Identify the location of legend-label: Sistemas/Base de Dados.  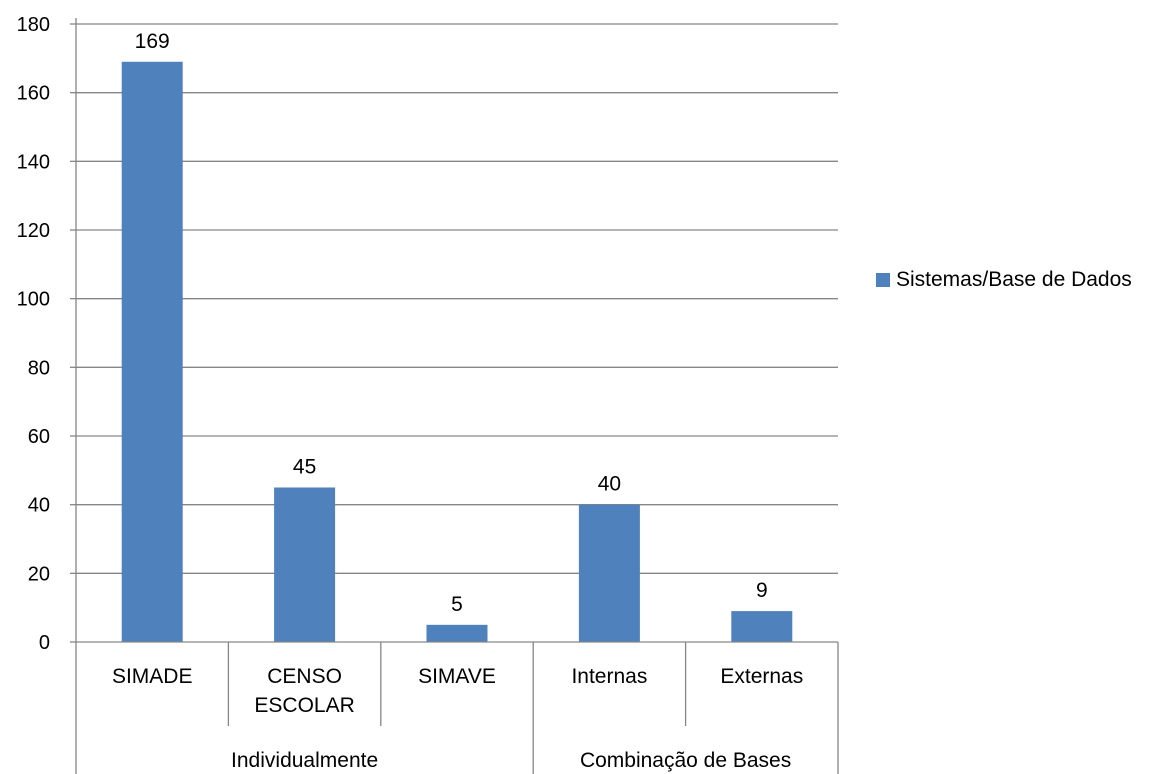
(1014, 279).